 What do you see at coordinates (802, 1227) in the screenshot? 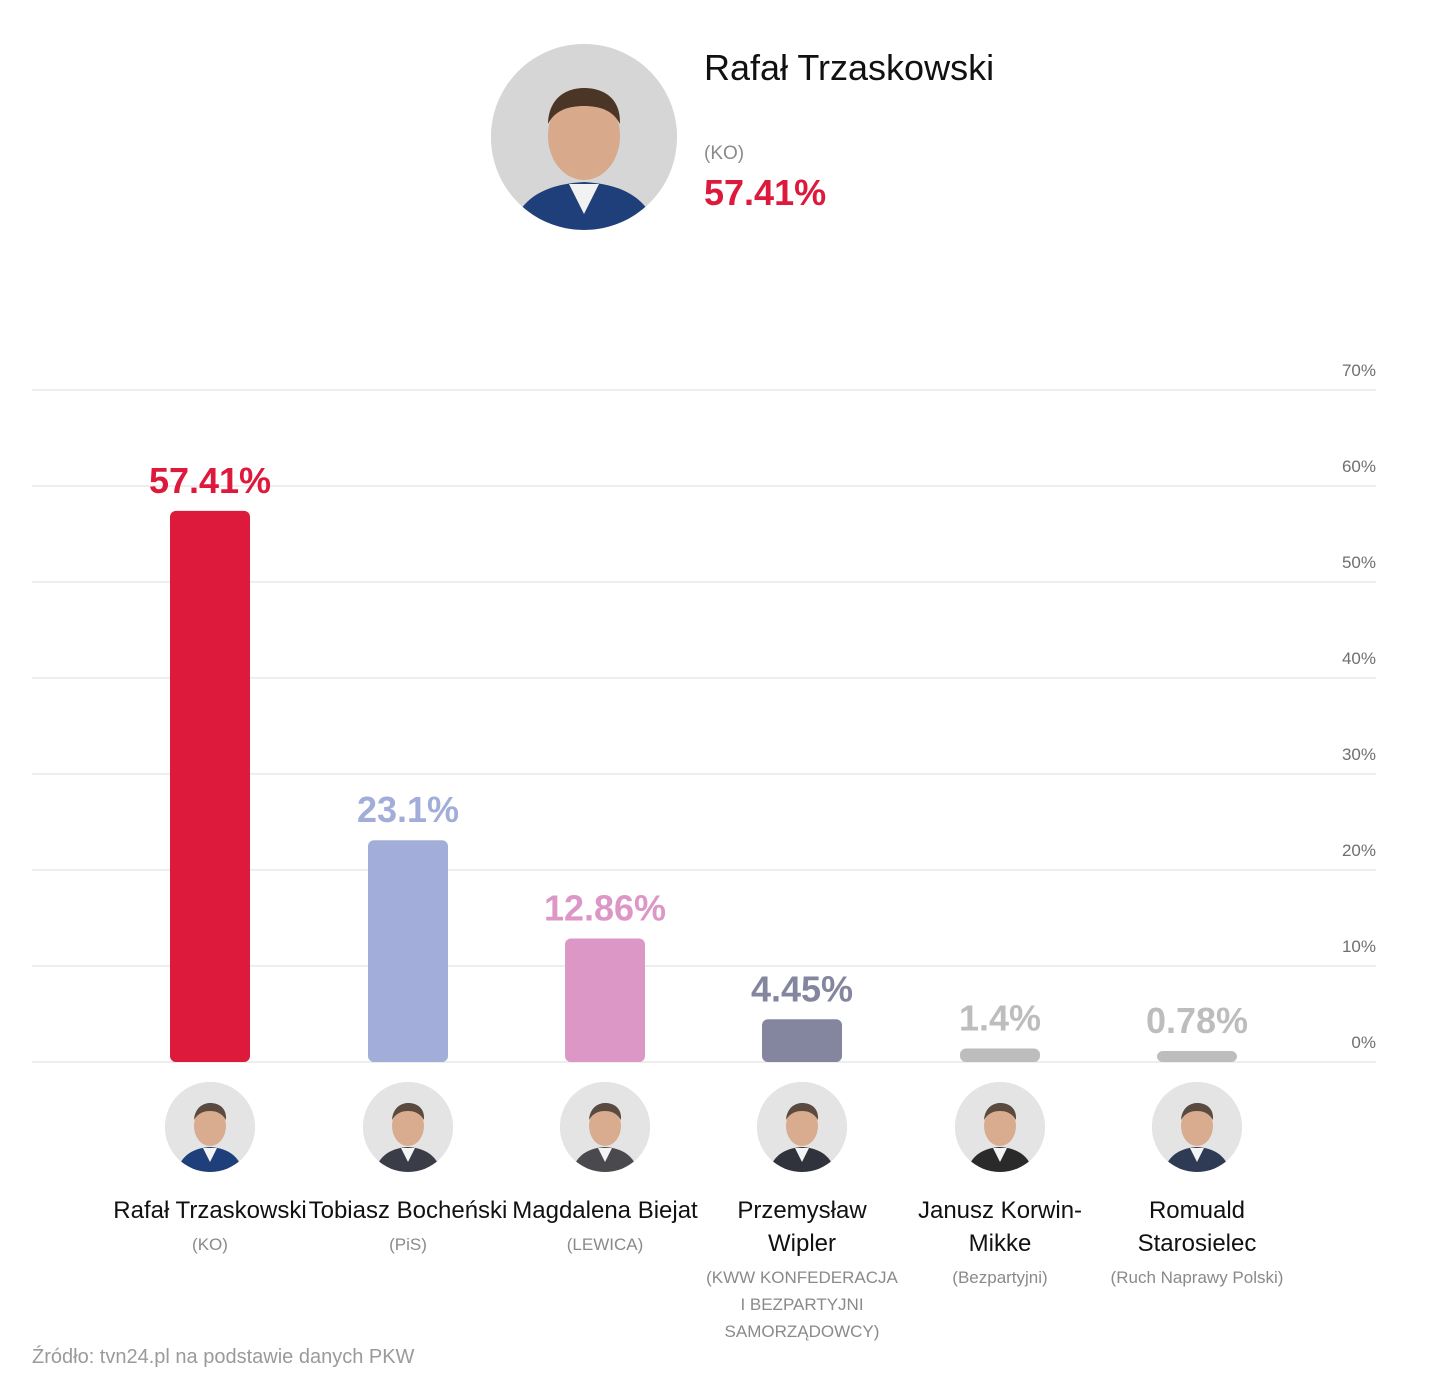
I see `candidate-name: Przemysław Wipler` at bounding box center [802, 1227].